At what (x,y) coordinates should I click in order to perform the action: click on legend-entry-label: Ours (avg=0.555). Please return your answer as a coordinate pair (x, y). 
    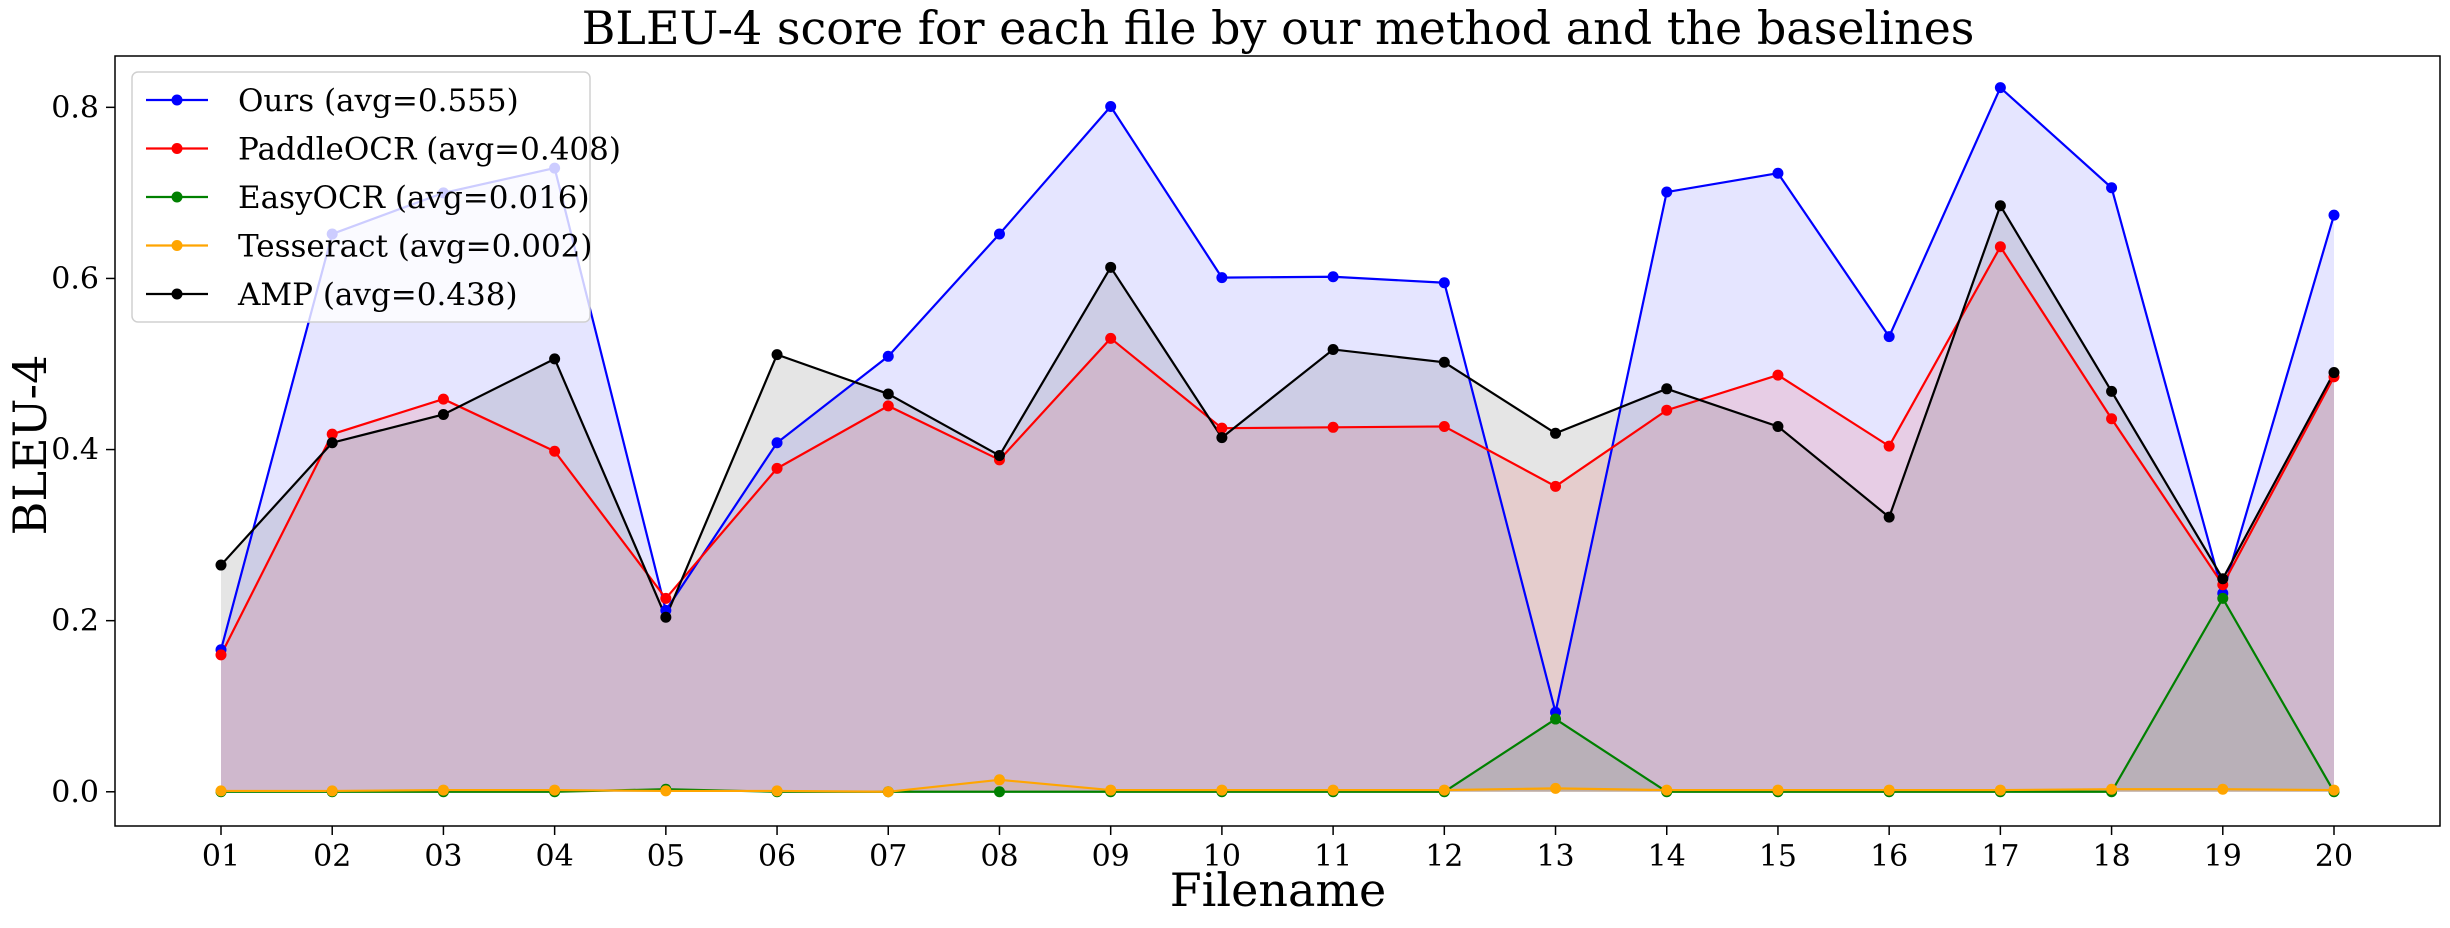
    Looking at the image, I should click on (378, 101).